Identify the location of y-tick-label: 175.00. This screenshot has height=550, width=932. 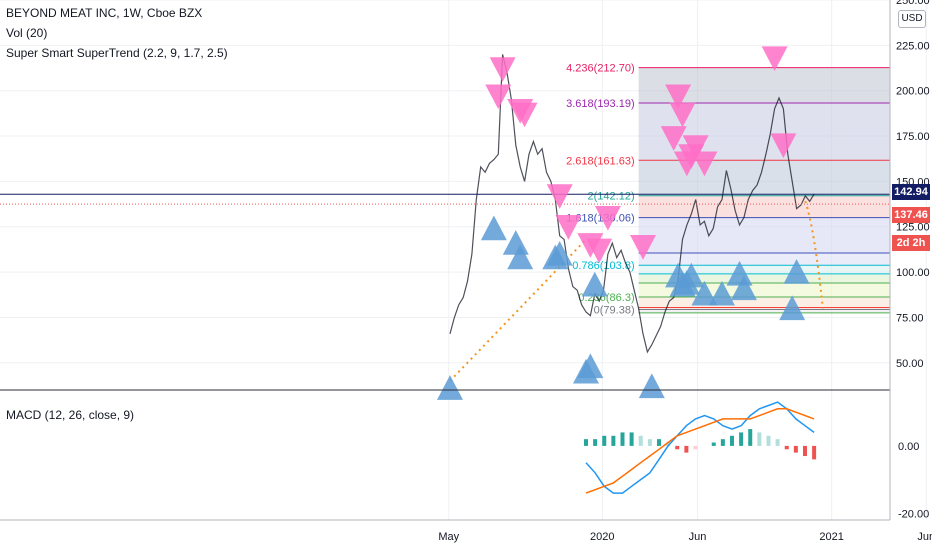
(913, 137).